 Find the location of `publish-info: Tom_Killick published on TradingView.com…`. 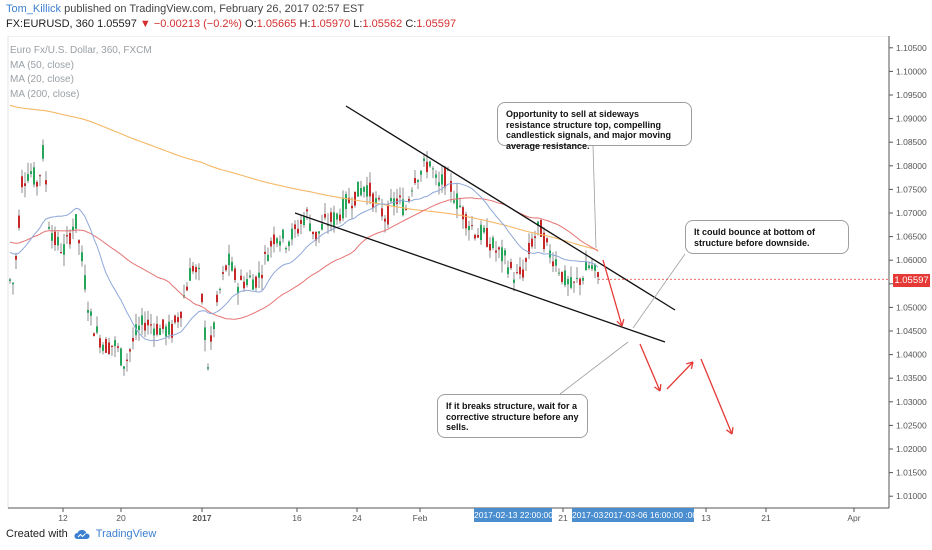

publish-info: Tom_Killick published on TradingView.com… is located at coordinates (185, 9).